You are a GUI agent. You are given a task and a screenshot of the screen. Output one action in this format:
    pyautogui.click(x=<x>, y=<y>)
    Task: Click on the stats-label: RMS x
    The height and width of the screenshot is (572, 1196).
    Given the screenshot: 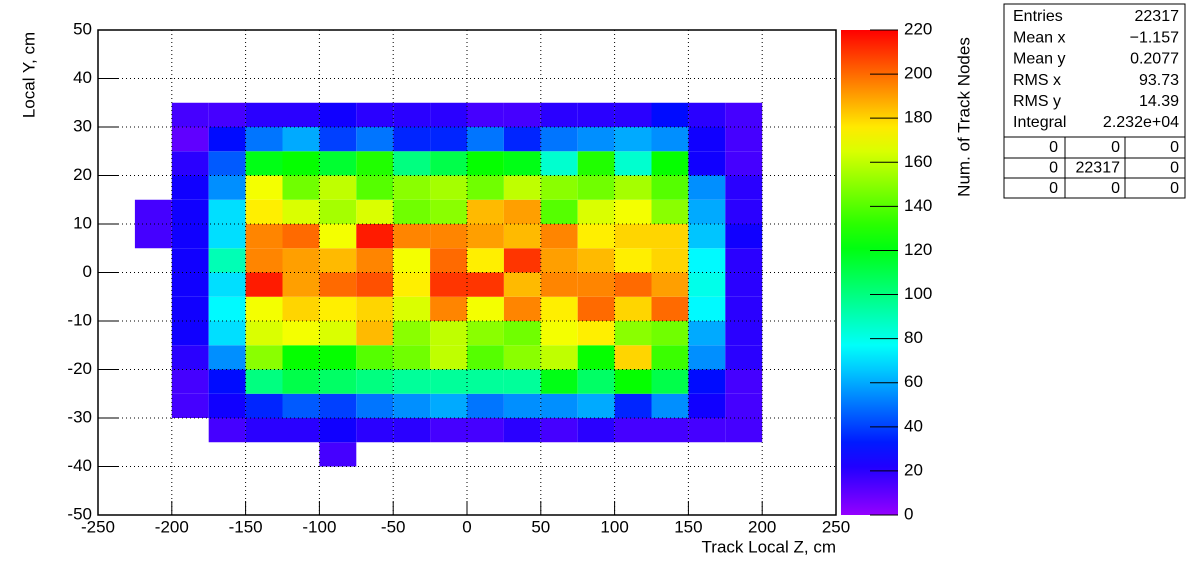 What is the action you would take?
    pyautogui.click(x=1037, y=80)
    